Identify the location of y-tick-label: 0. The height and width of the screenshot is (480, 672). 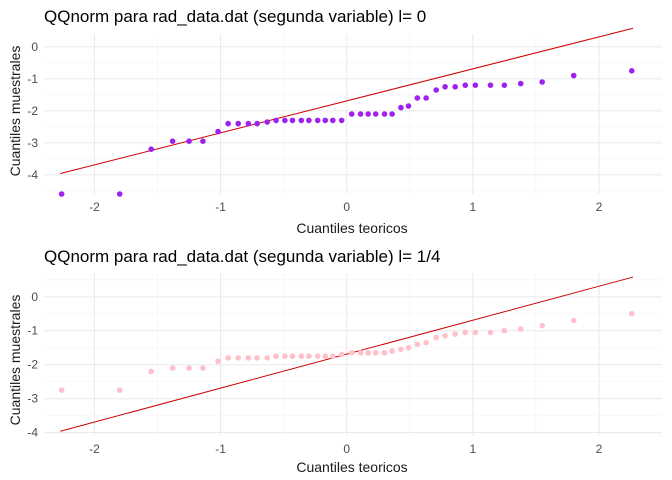
(34, 47).